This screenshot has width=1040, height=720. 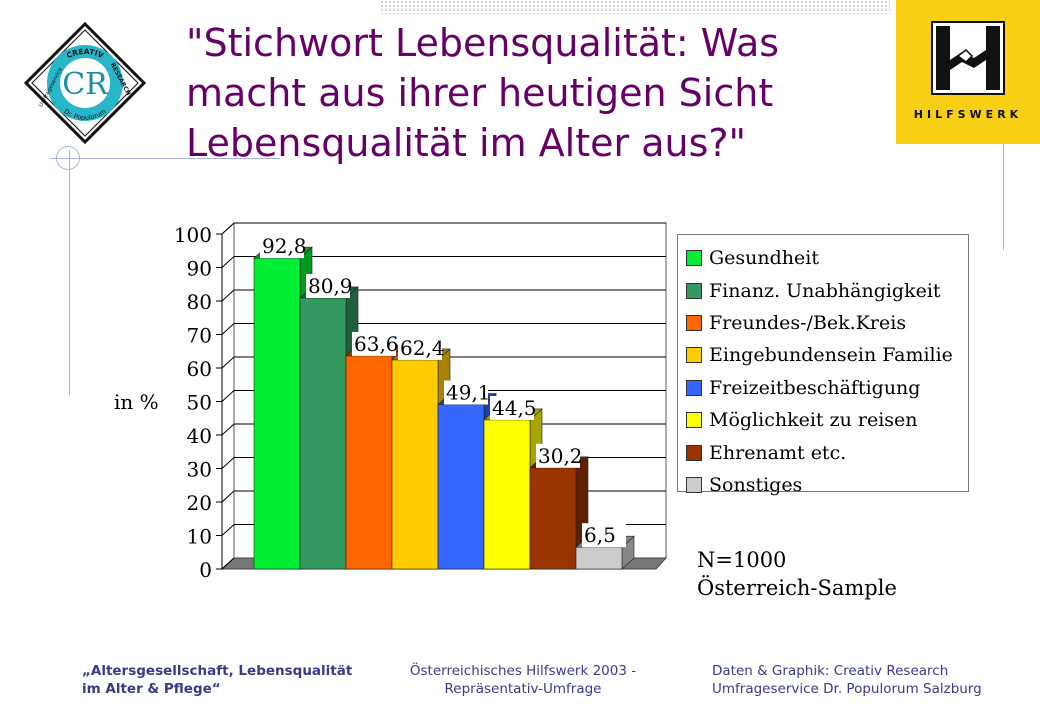 I want to click on sample-size: N=1000, so click(x=742, y=560).